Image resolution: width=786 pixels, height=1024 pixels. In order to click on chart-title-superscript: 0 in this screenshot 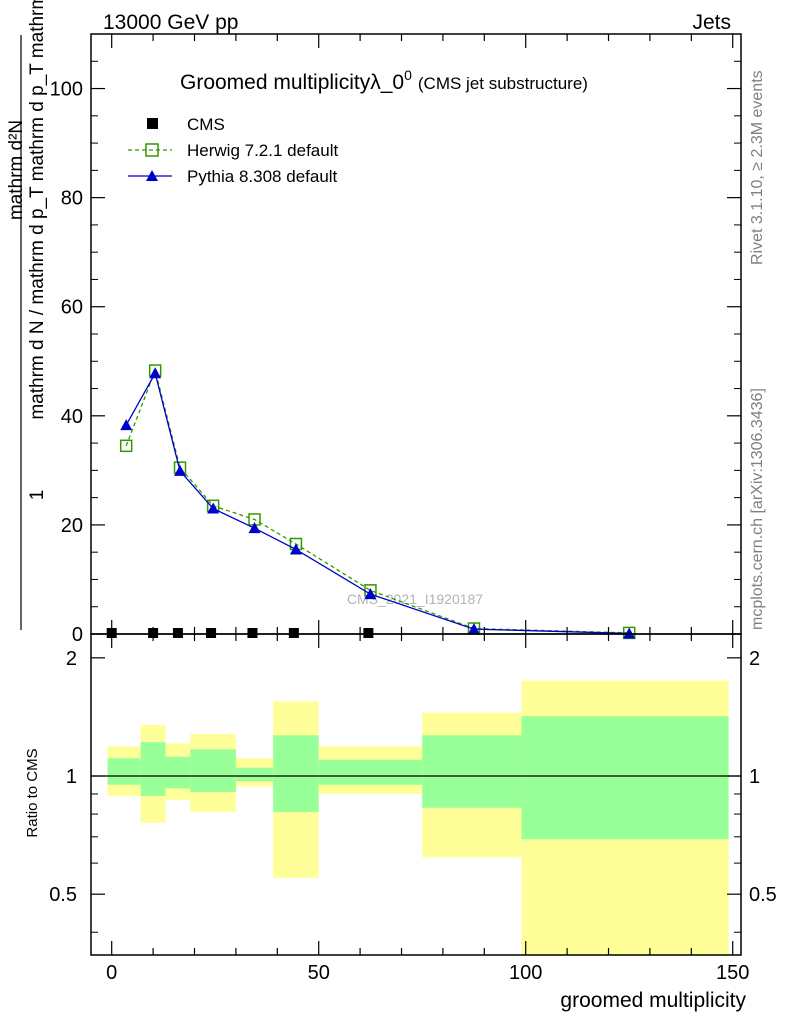, I will do `click(408, 75)`.